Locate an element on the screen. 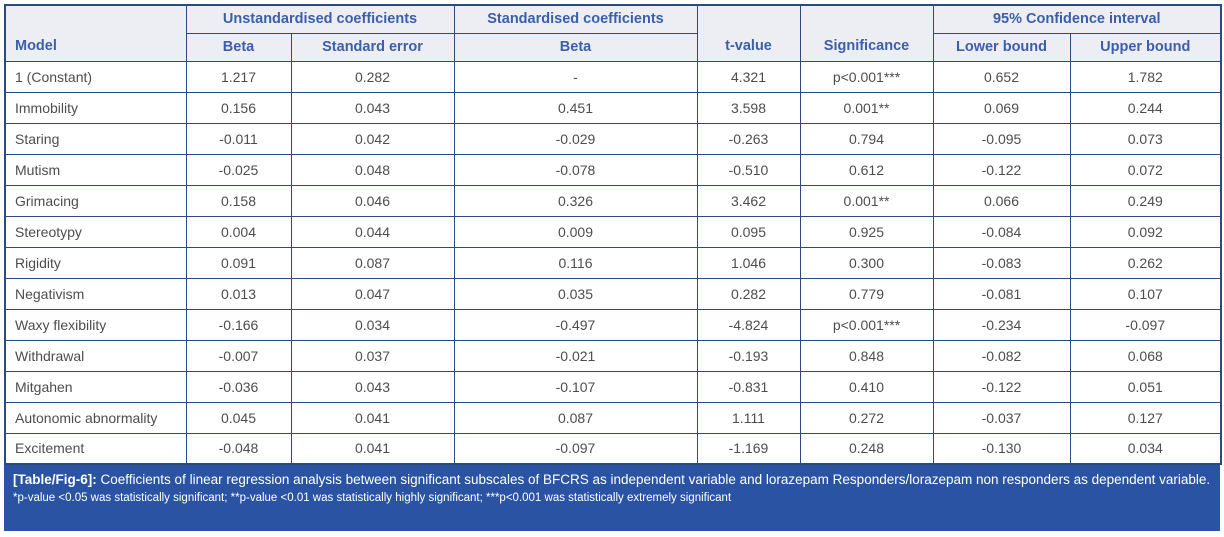  cell-lower-bound: -0.084 is located at coordinates (1001, 231).